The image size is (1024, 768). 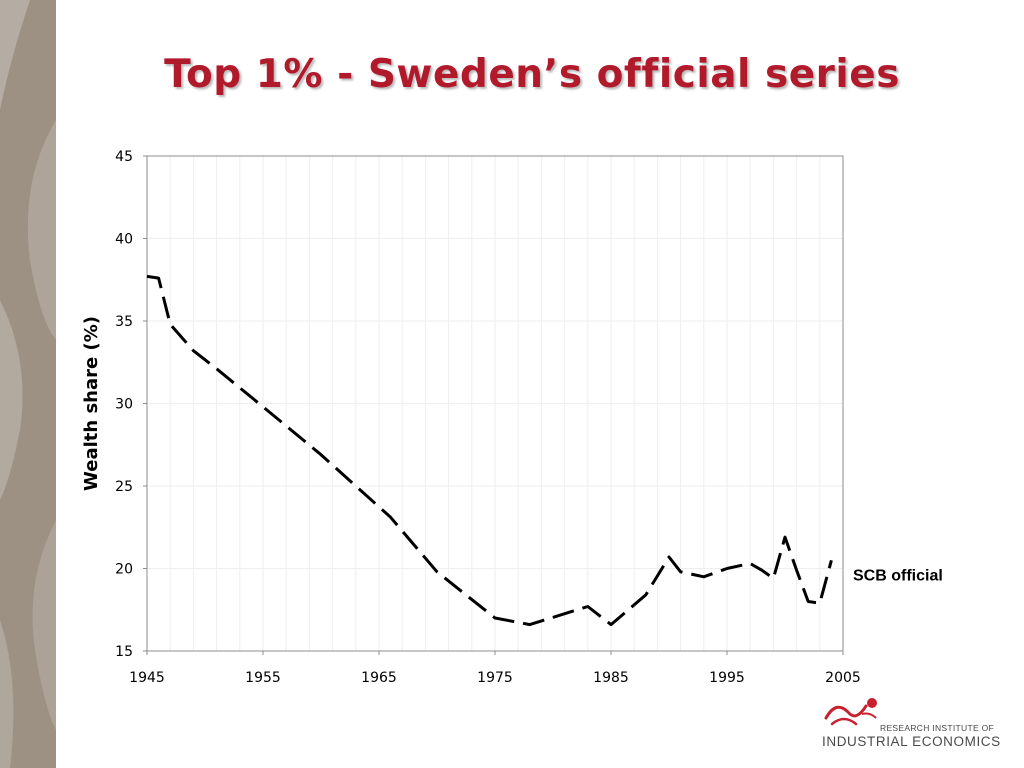 What do you see at coordinates (937, 728) in the screenshot?
I see `logo-text-line1: RESEARCH INSTITUTE OF` at bounding box center [937, 728].